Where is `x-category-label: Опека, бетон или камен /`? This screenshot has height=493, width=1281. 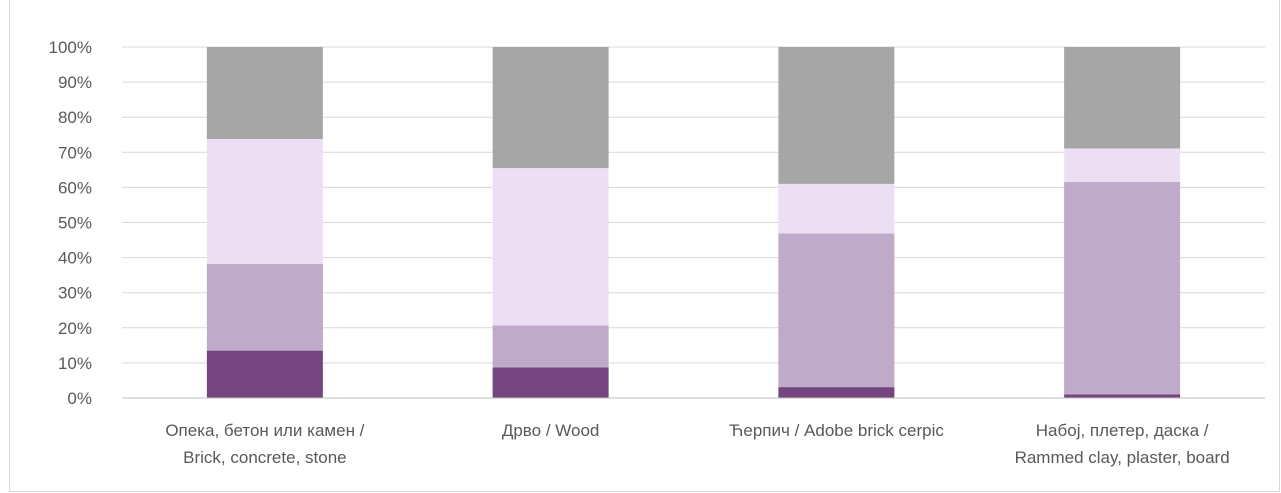 x-category-label: Опека, бетон или камен / is located at coordinates (264, 430).